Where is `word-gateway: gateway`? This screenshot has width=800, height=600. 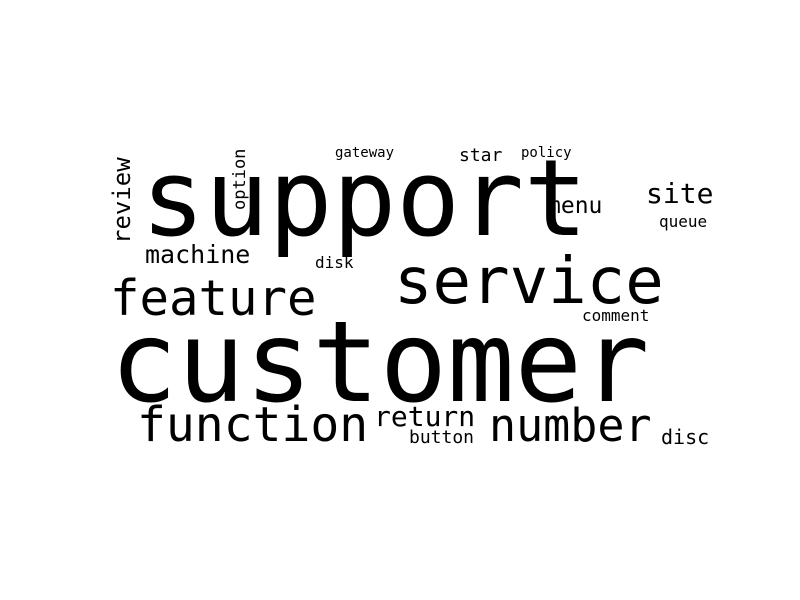
word-gateway: gateway is located at coordinates (365, 153).